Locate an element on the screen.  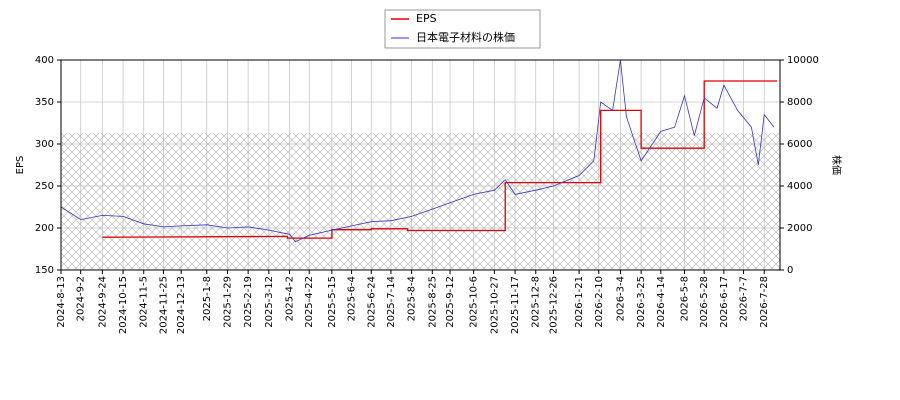
y-tick-label: 150 is located at coordinates (44, 270).